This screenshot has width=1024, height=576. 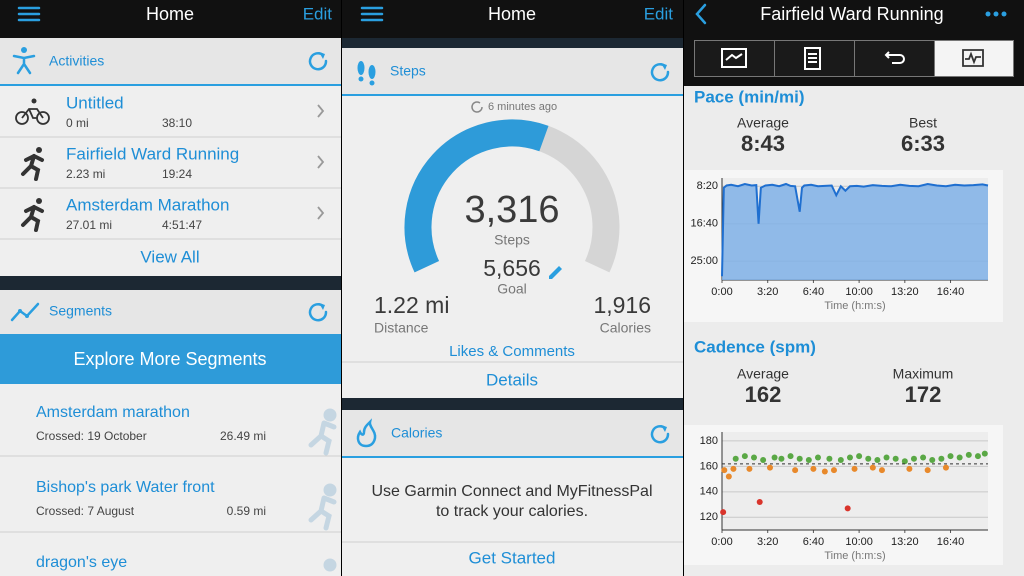 What do you see at coordinates (951, 292) in the screenshot?
I see `x-tick-label: 16:40` at bounding box center [951, 292].